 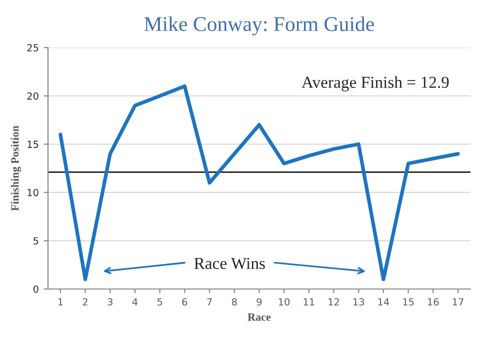 I want to click on y-tick-label: 20, so click(x=32, y=96).